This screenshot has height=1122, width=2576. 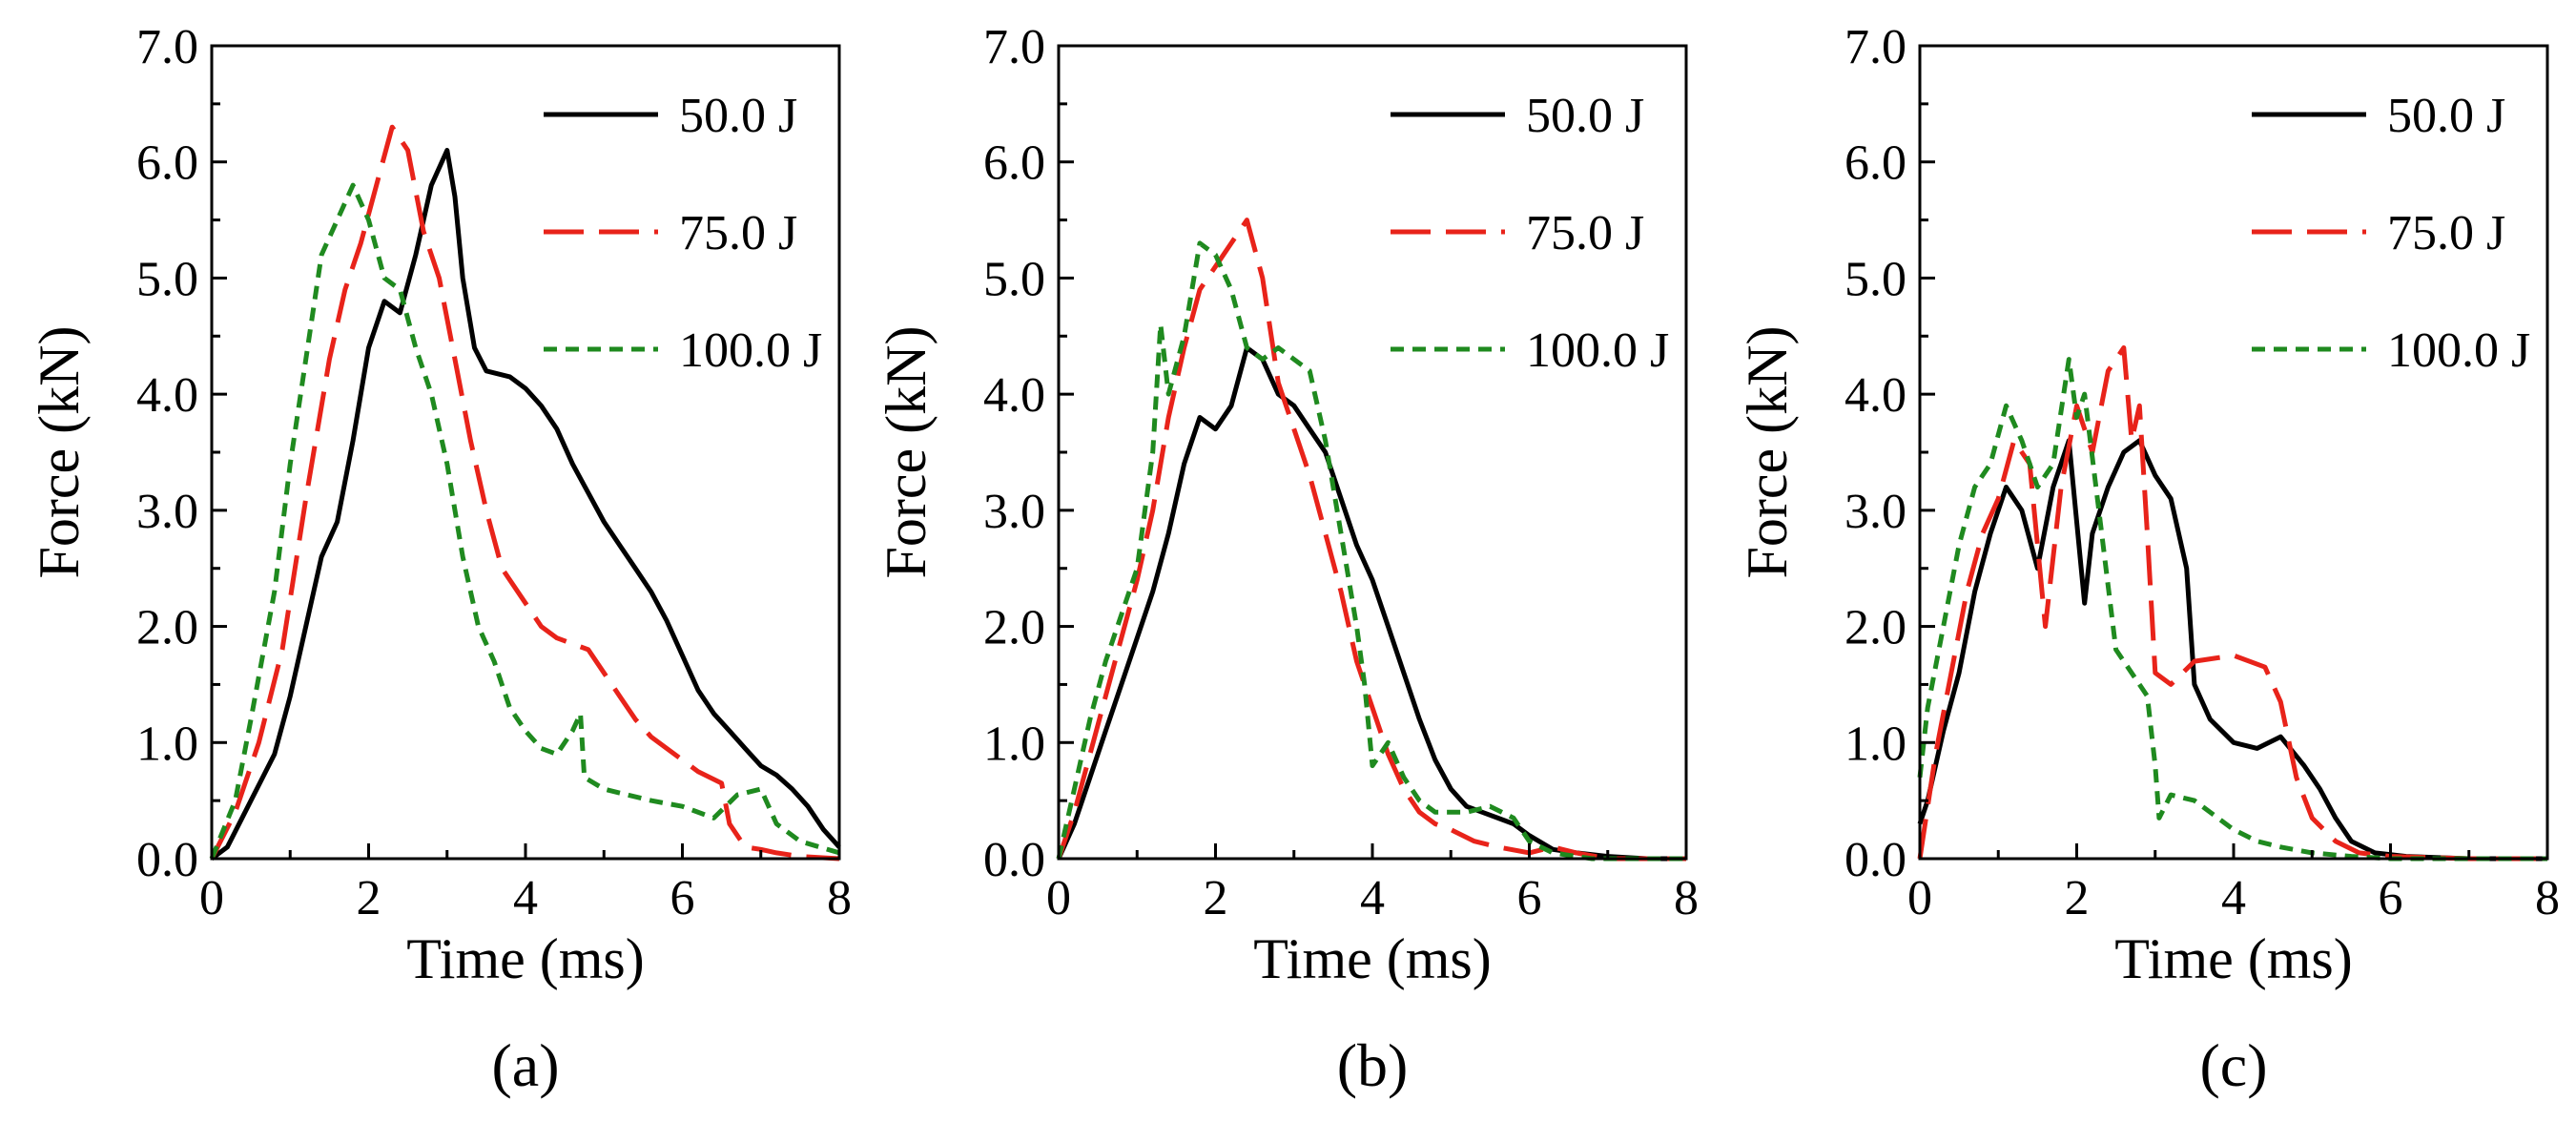 What do you see at coordinates (1373, 1065) in the screenshot?
I see `panel-label: (b)` at bounding box center [1373, 1065].